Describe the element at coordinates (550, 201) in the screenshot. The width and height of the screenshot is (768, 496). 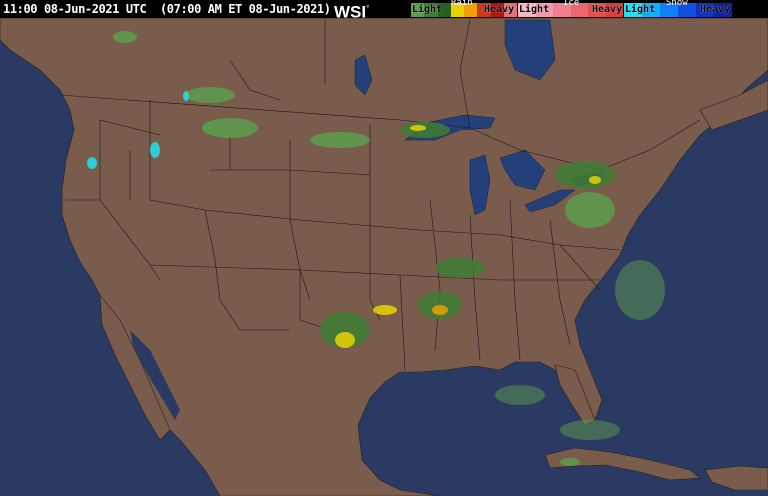
I see `lake-erie` at that location.